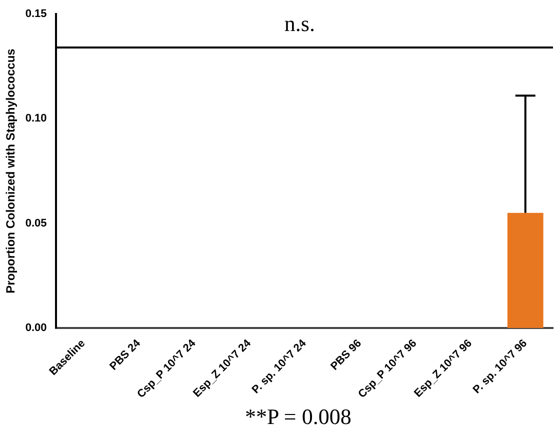 This screenshot has height=434, width=555. Describe the element at coordinates (36, 328) in the screenshot. I see `y-tick-label: 0.00` at that location.